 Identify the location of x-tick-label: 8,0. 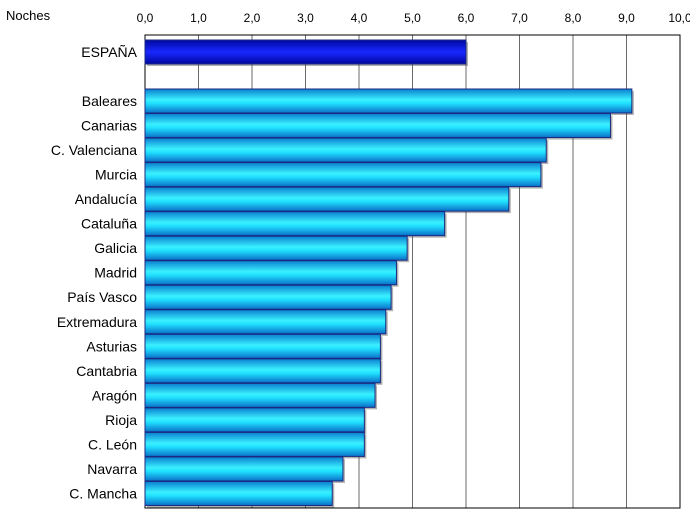
(573, 18).